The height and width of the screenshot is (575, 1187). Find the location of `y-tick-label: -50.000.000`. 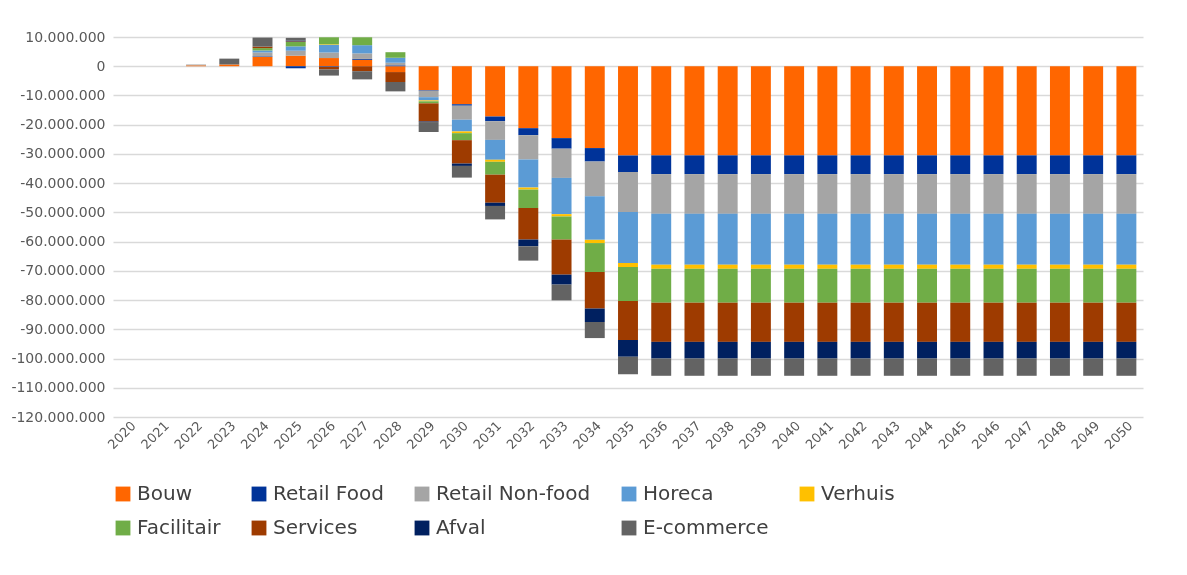

y-tick-label: -50.000.000 is located at coordinates (63, 211).